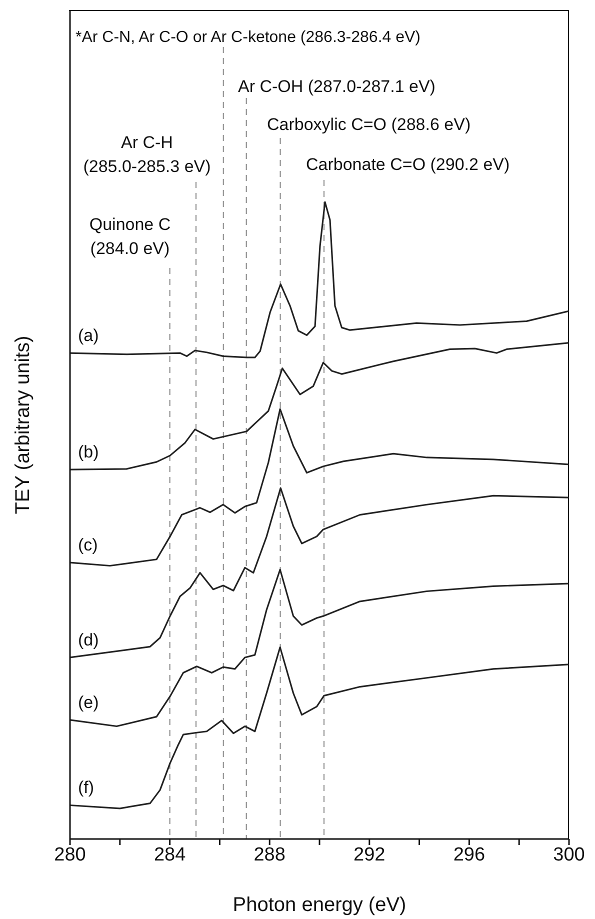  Describe the element at coordinates (70, 855) in the screenshot. I see `x-tick-label: 280` at that location.